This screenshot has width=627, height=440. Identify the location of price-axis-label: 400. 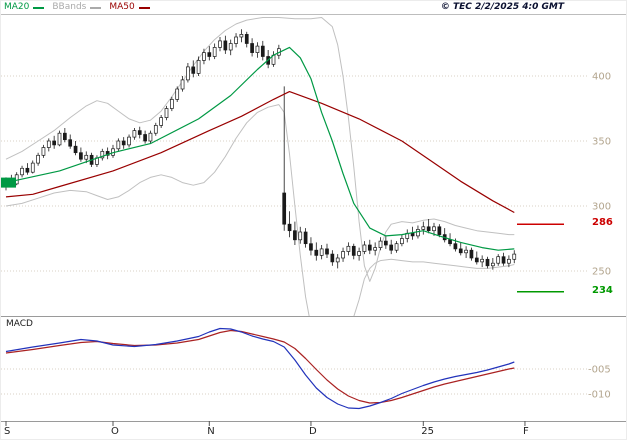
(601, 77).